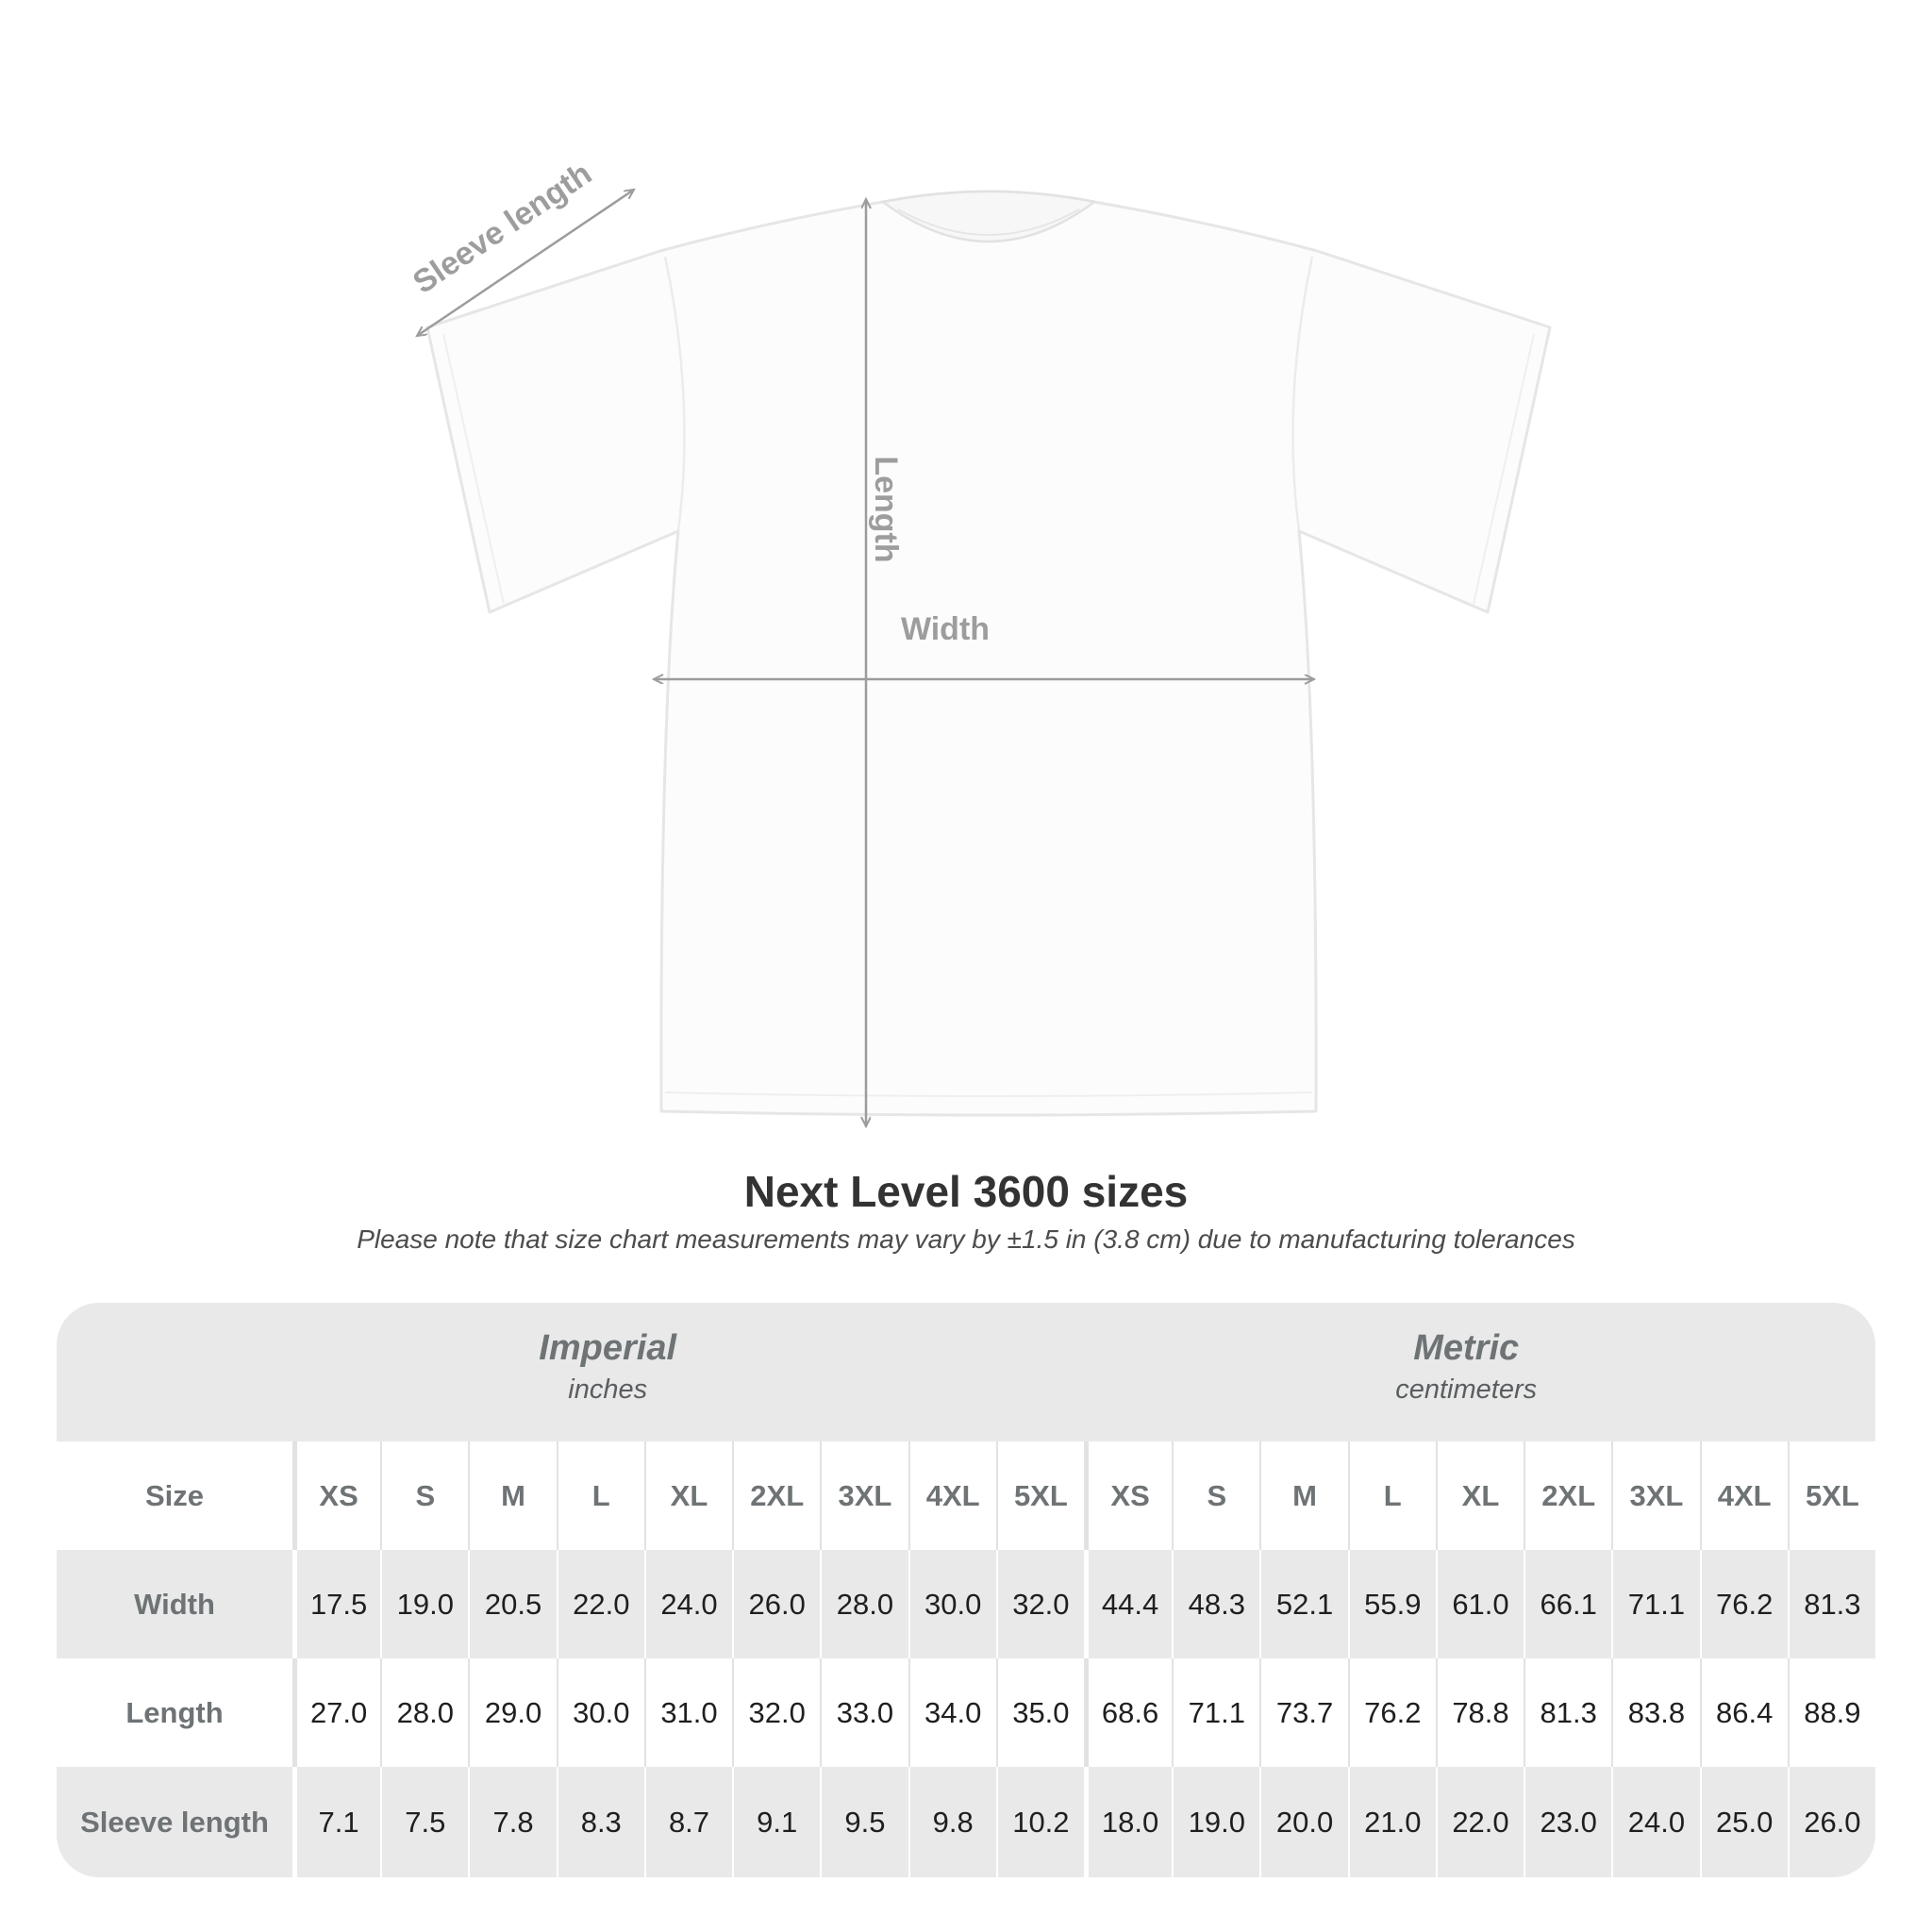 The width and height of the screenshot is (1932, 1932). I want to click on table-cell: 20.0, so click(1303, 1822).